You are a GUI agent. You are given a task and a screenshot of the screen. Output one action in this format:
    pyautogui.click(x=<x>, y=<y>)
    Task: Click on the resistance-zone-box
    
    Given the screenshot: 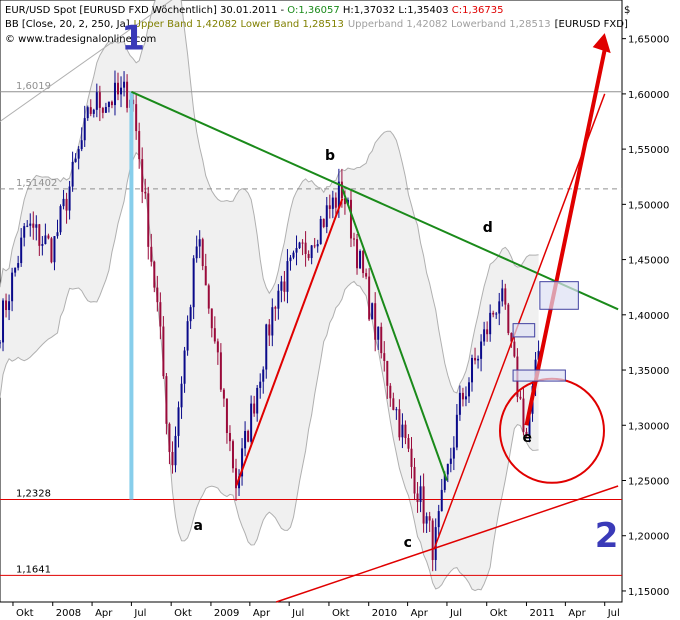 What is the action you would take?
    pyautogui.click(x=559, y=295)
    